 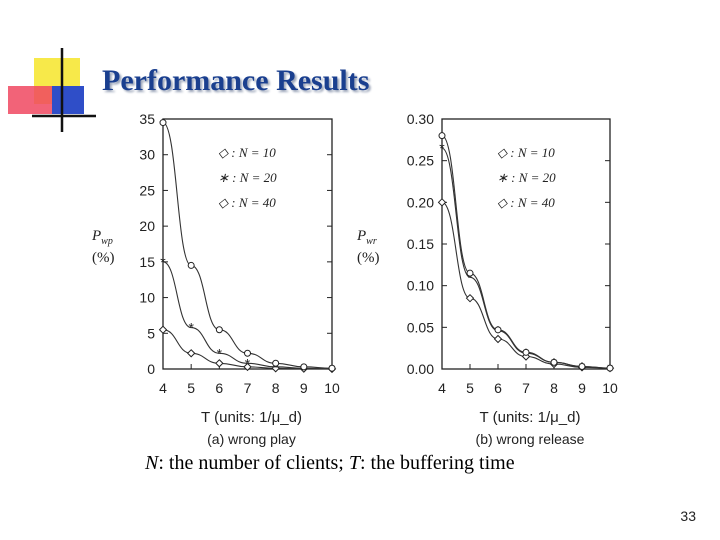 What do you see at coordinates (236, 80) in the screenshot?
I see `slide-title: Performance Results` at bounding box center [236, 80].